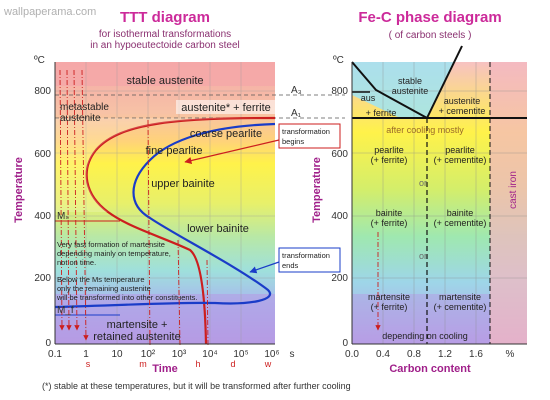  Describe the element at coordinates (389, 297) in the screenshot. I see `fec-martensite-l1: martensite` at that location.